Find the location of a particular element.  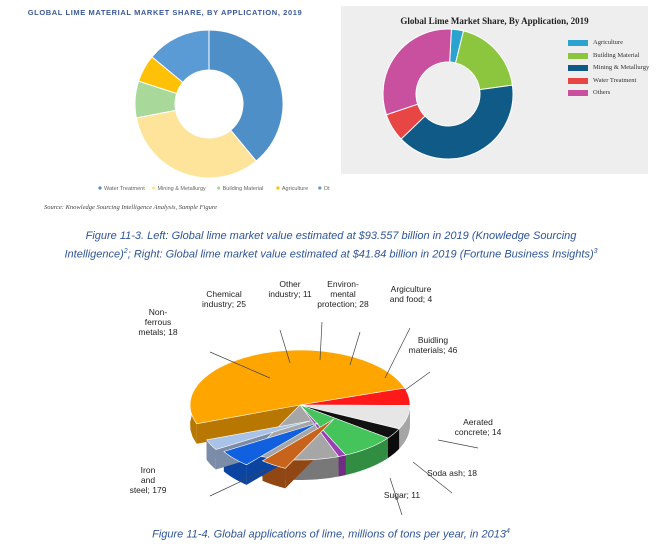

left-legend-label-others: Others is located at coordinates (327, 189).